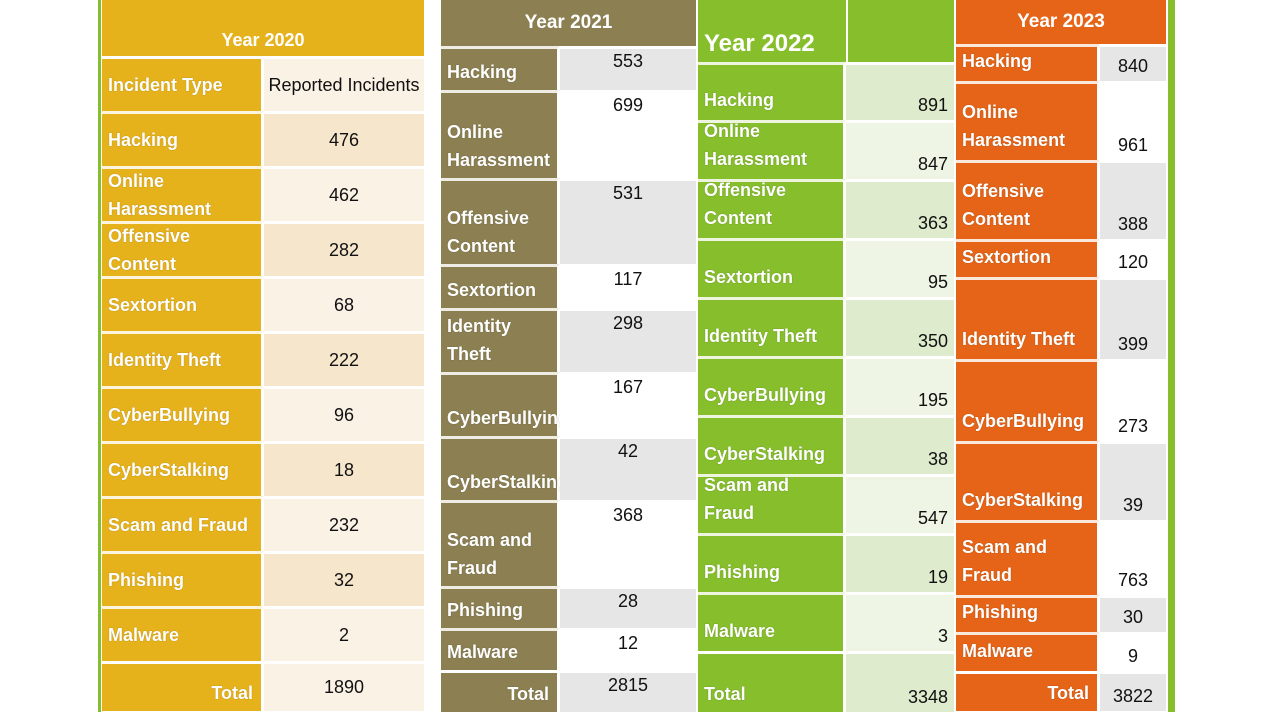 Image resolution: width=1280 pixels, height=720 pixels. What do you see at coordinates (628, 286) in the screenshot?
I see `incident-count-cell: 117` at bounding box center [628, 286].